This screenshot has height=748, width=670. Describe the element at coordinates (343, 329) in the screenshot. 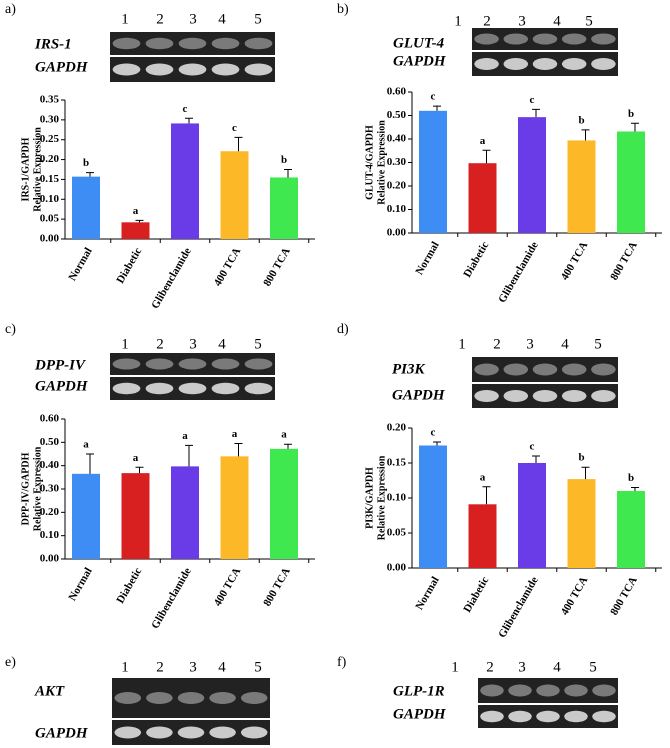

I see `panel-label: d)` at that location.